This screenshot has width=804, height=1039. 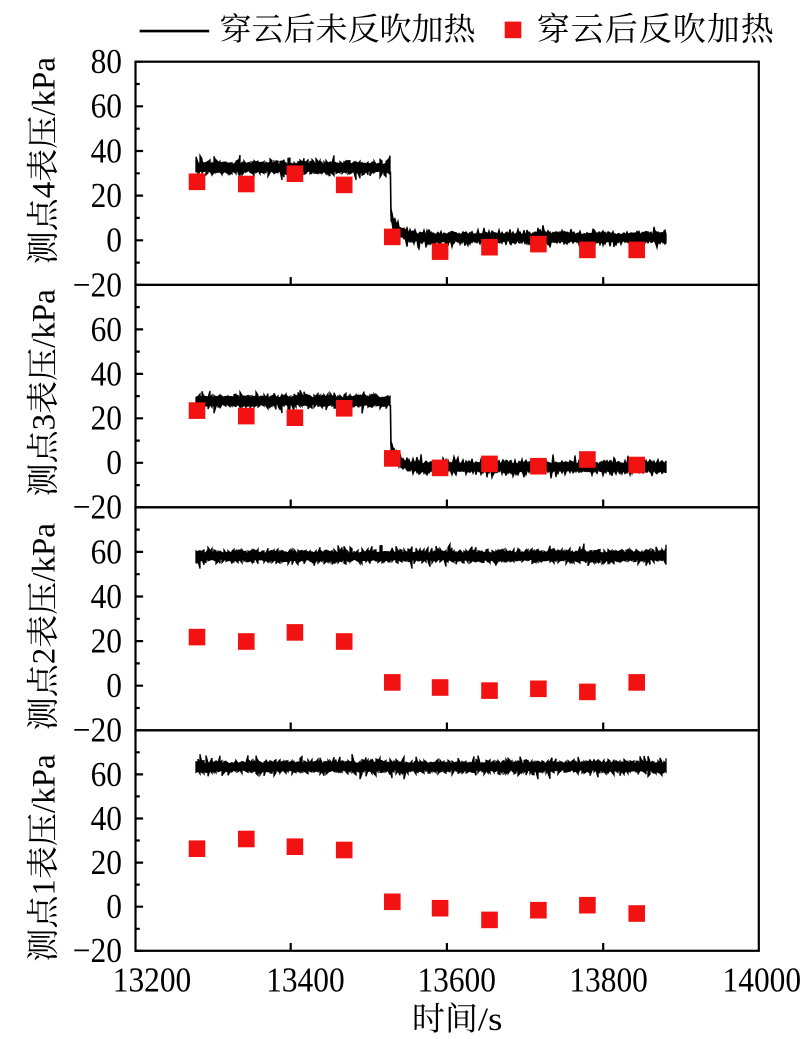 I want to click on svg-text: 80, so click(x=106, y=61).